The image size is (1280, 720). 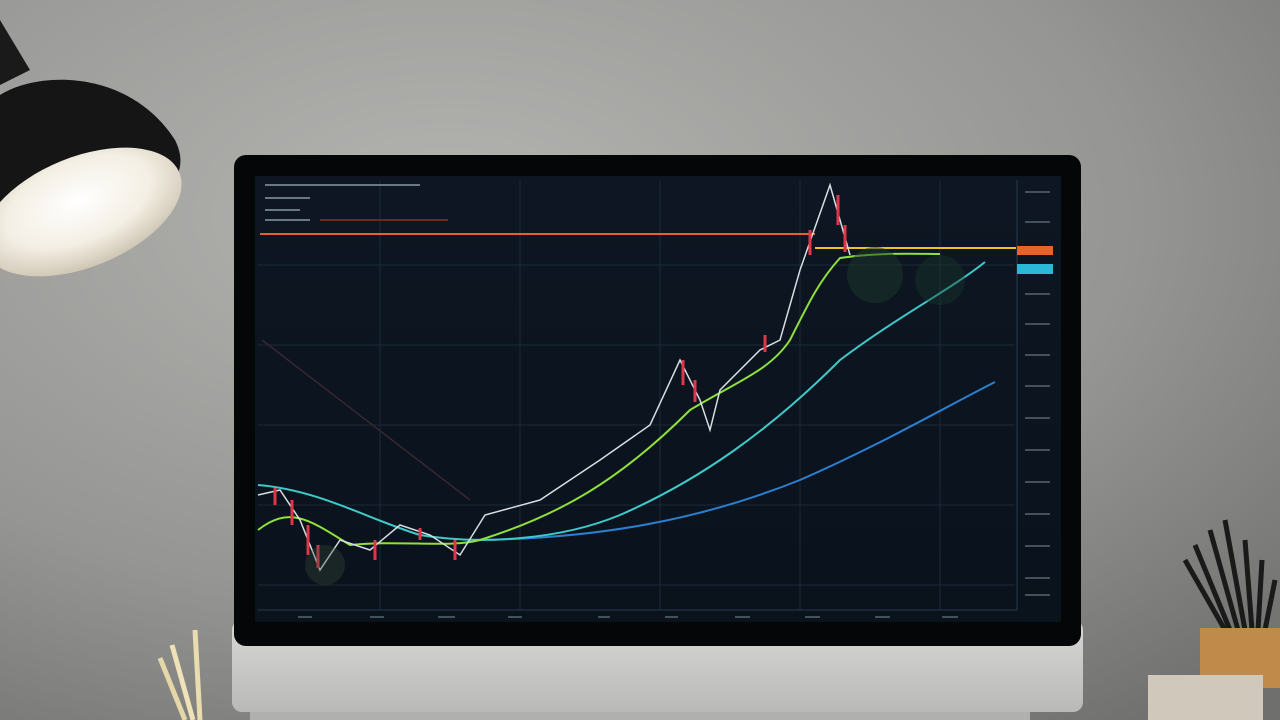 What do you see at coordinates (1230, 575) in the screenshot?
I see `brushes` at bounding box center [1230, 575].